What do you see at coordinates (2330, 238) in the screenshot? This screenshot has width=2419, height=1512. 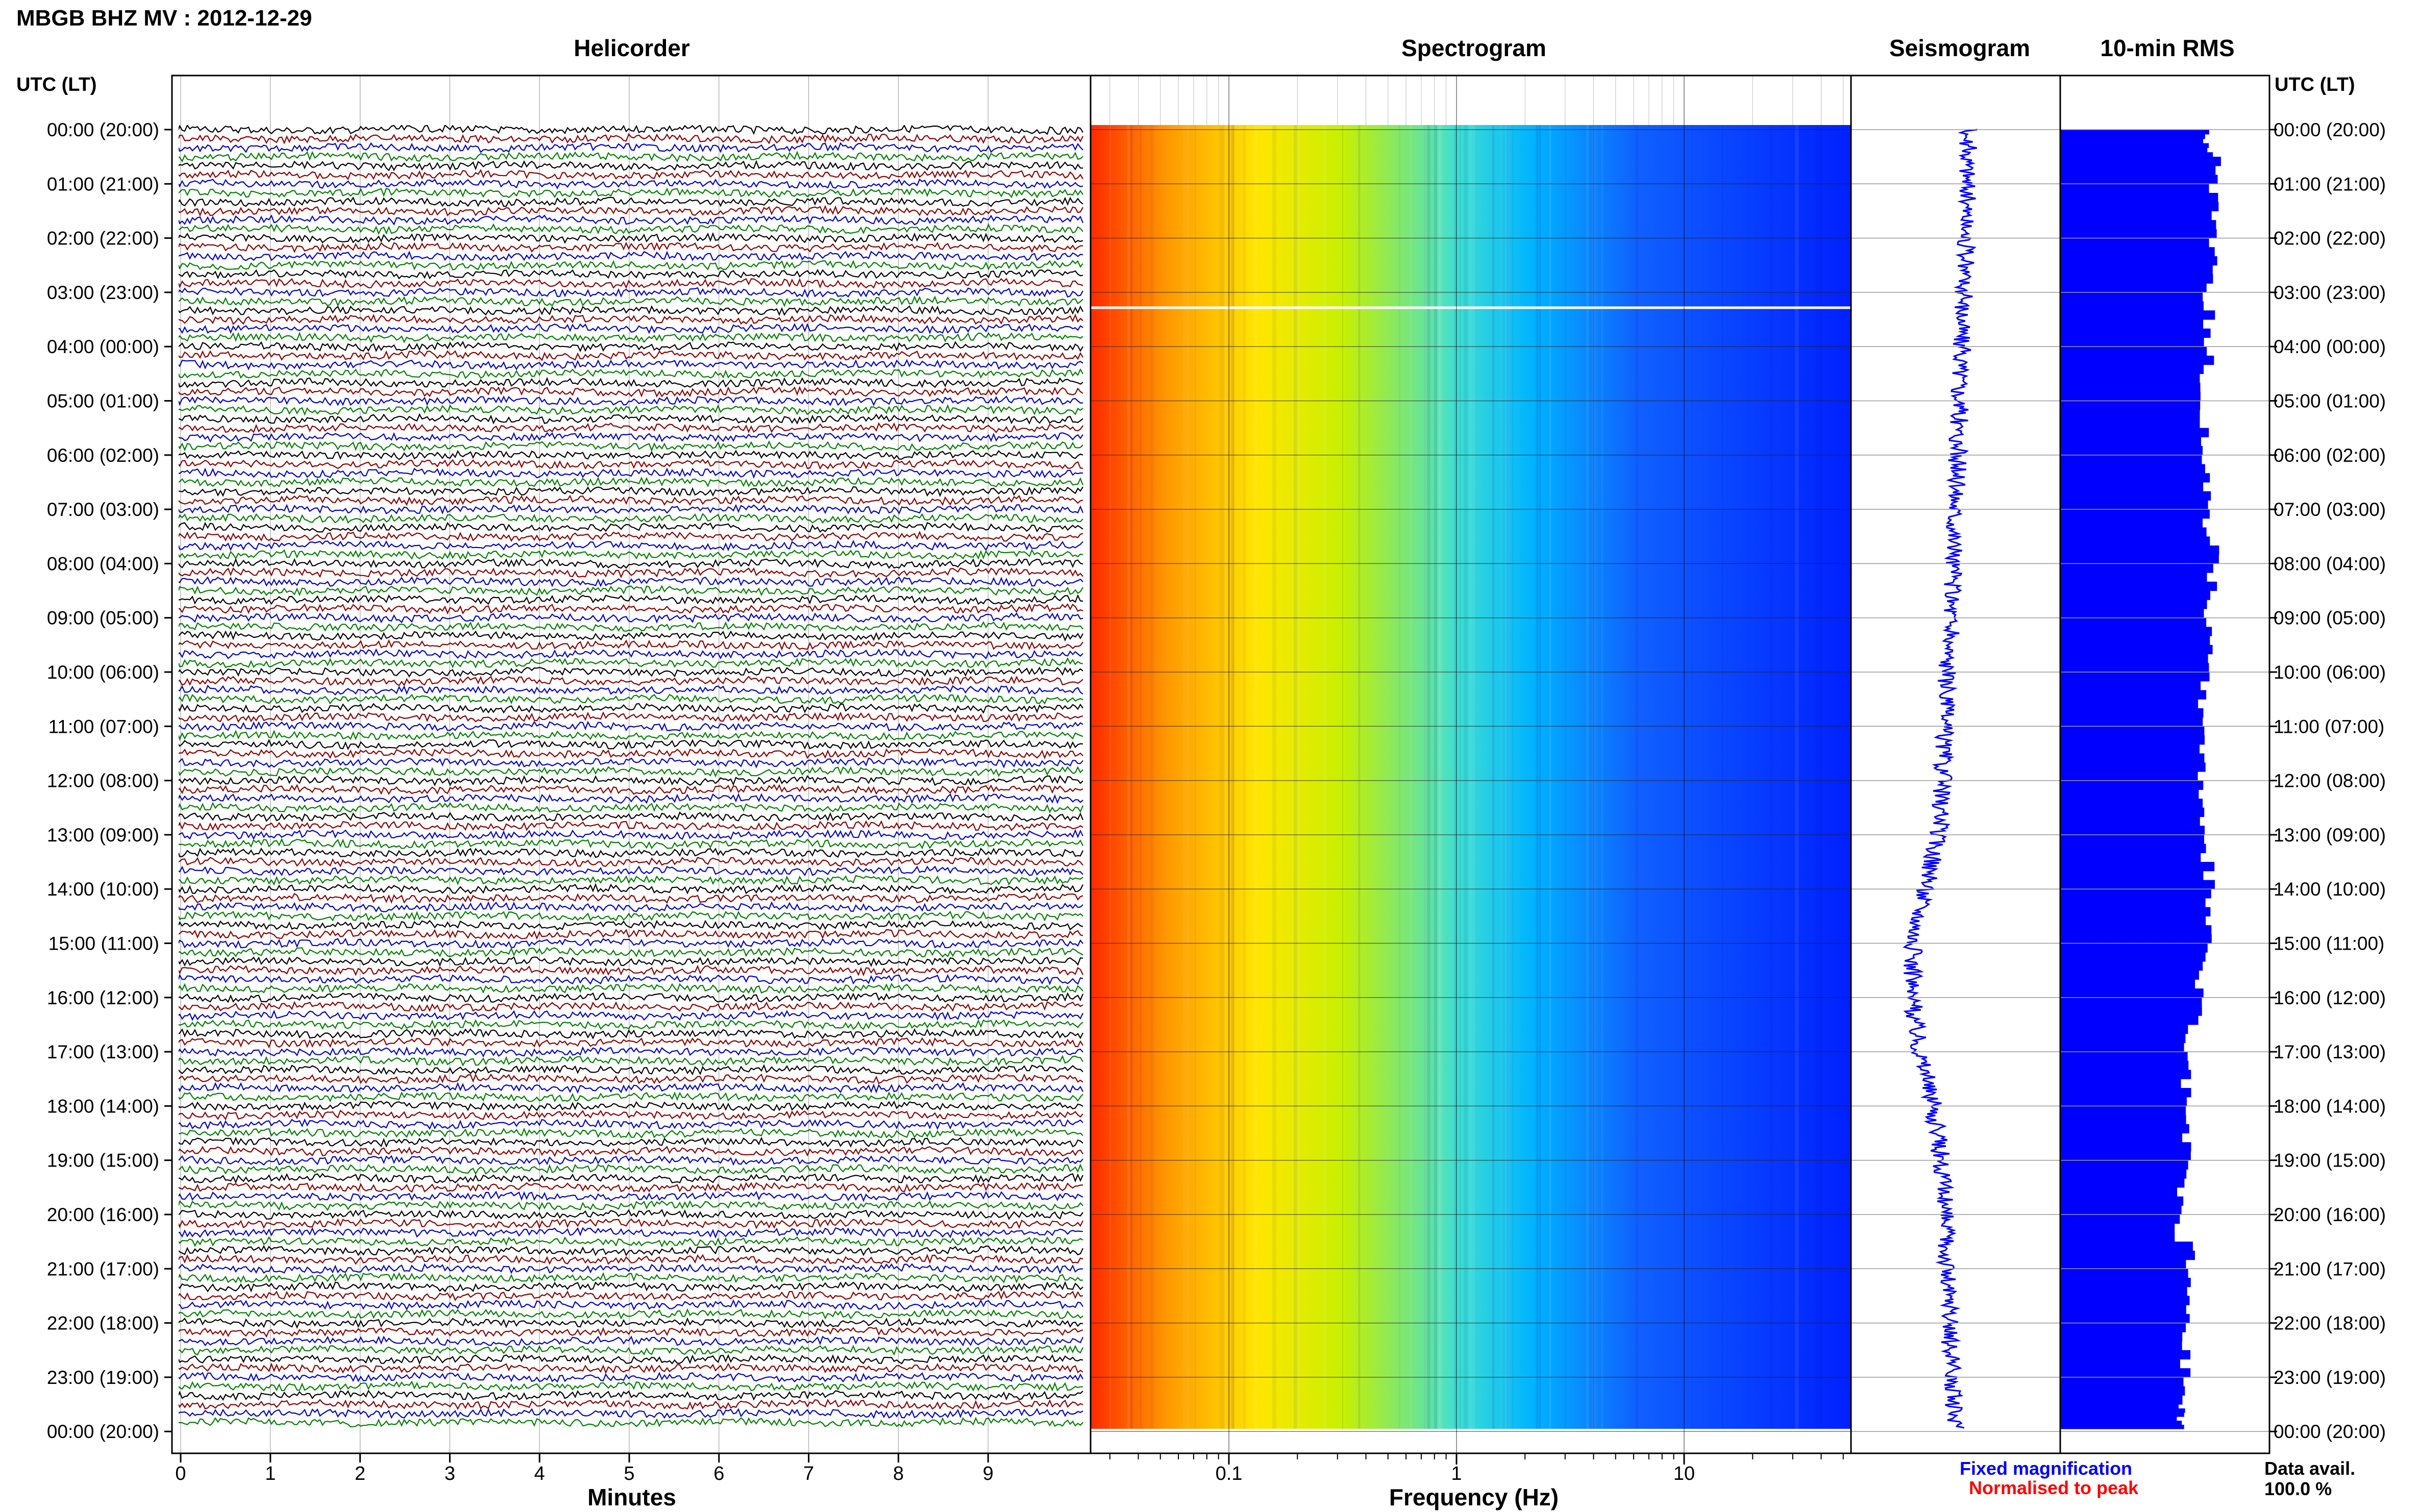 I see `time-label-right: 02:00 (22:00)` at bounding box center [2330, 238].